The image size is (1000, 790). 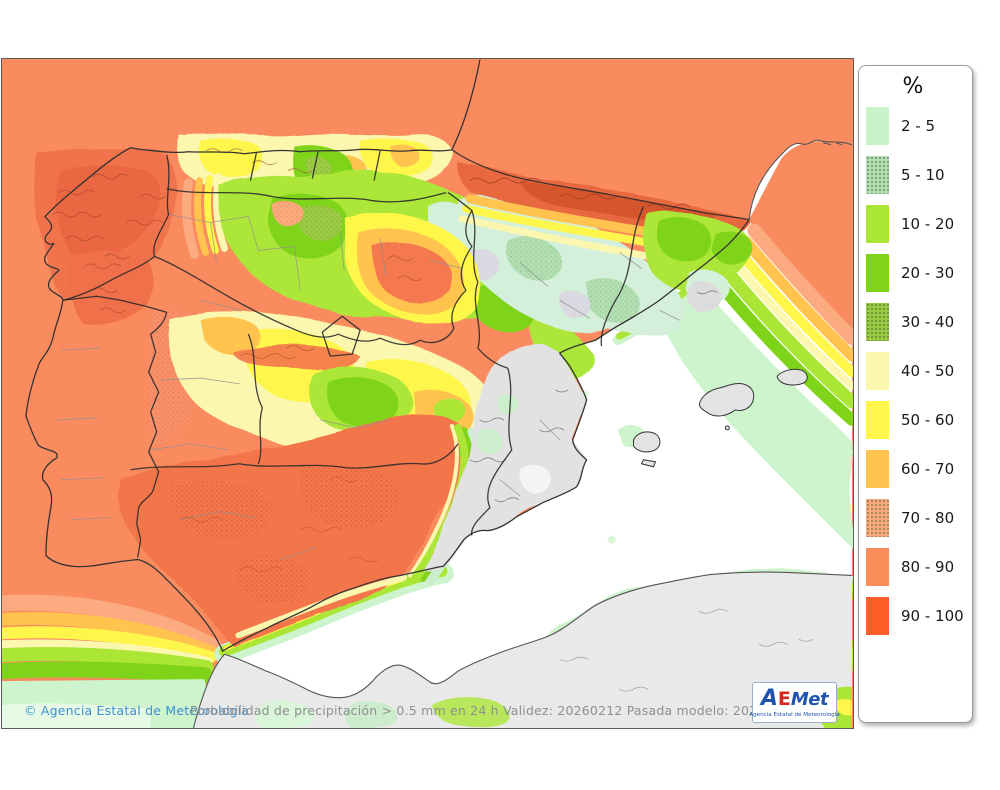 I want to click on legend-item: 80 - 90, so click(x=919, y=567).